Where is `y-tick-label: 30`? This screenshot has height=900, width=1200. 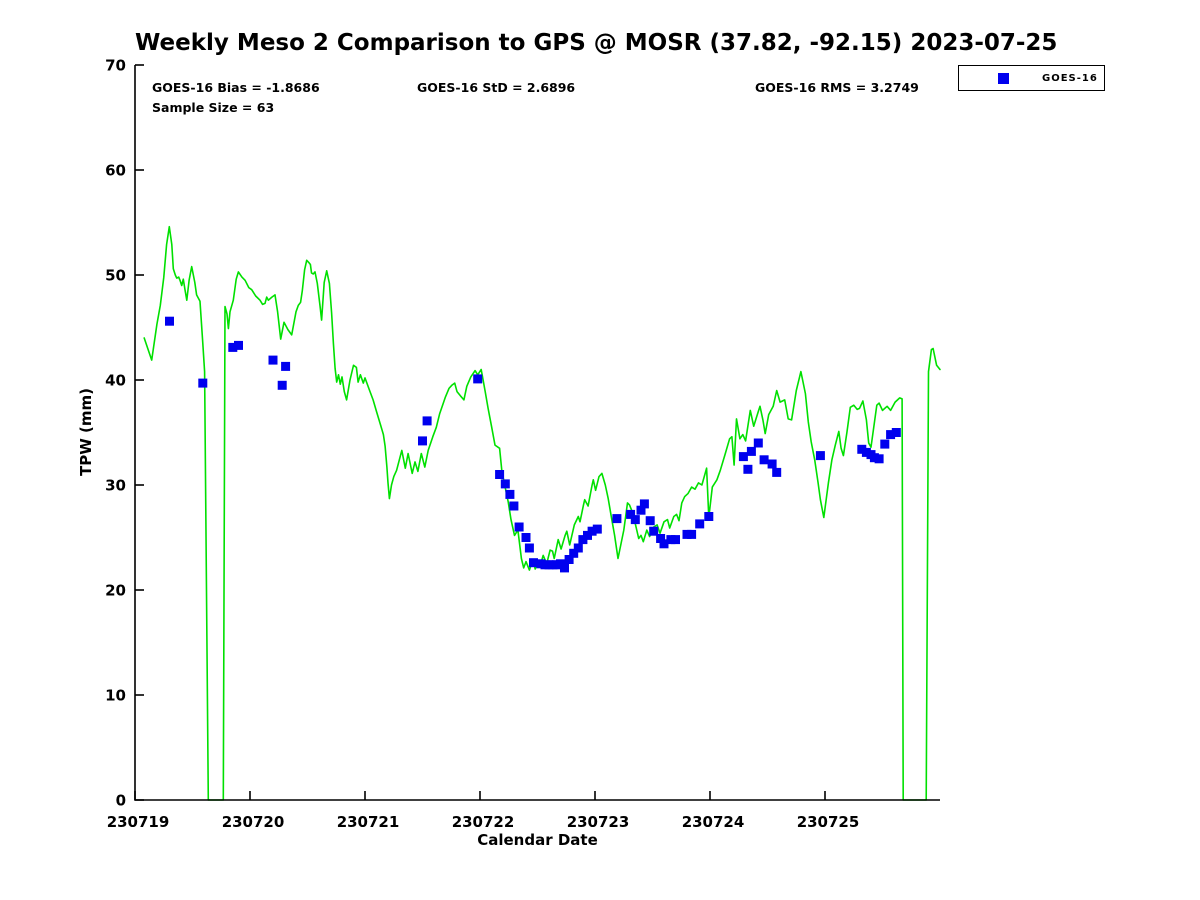 y-tick-label: 30 is located at coordinates (115, 486).